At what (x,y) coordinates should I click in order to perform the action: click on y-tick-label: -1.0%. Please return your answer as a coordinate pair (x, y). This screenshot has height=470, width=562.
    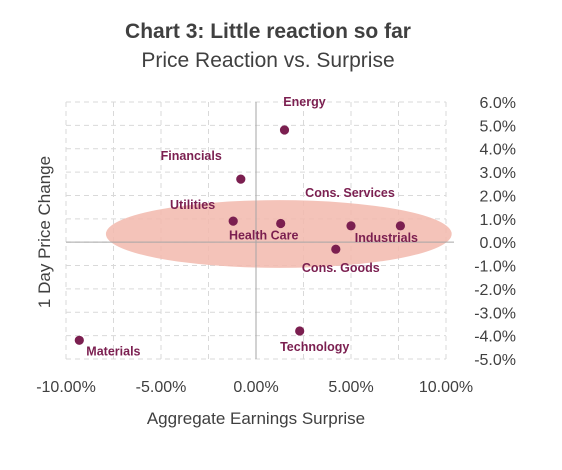
    Looking at the image, I should click on (495, 267).